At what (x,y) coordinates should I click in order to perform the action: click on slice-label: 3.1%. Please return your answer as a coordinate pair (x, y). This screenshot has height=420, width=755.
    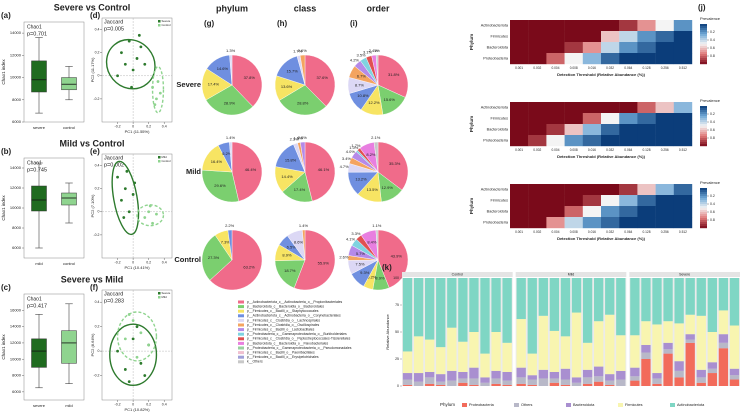
    Looking at the image, I should click on (368, 52).